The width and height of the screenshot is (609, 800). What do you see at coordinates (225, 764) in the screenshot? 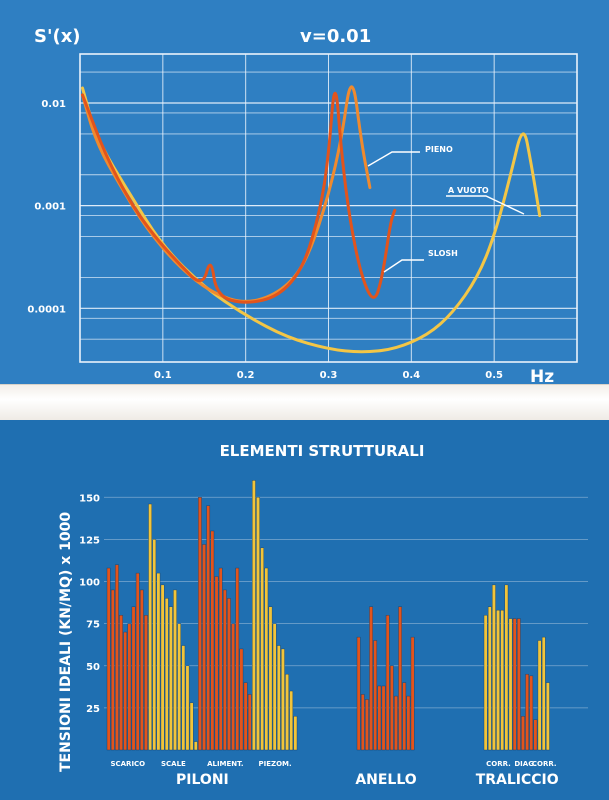
I see `subgroup-label: ALIMENT.` at bounding box center [225, 764].